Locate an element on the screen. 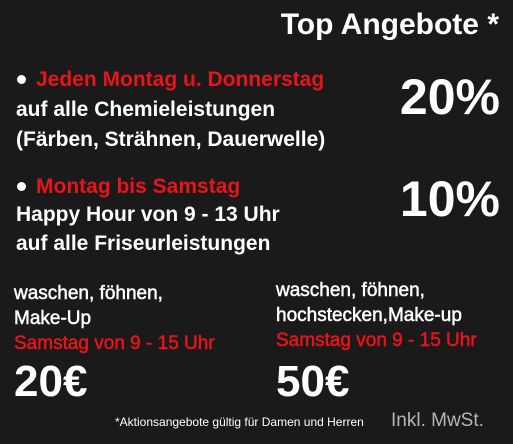 This screenshot has height=444, width=513. offer-discount: 20% is located at coordinates (449, 97).